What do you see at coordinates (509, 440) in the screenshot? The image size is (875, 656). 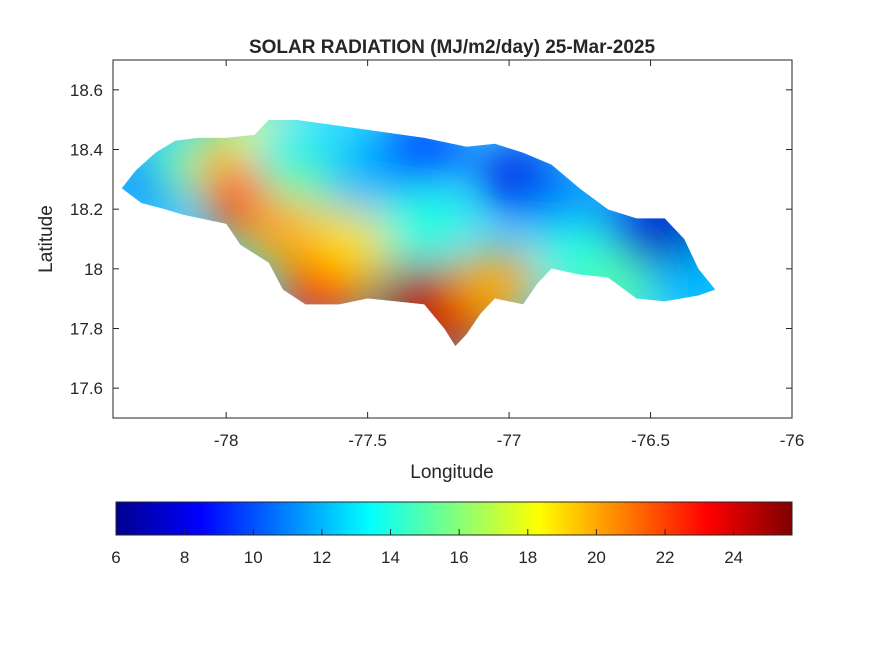 I see `x-tick-label: -77` at bounding box center [509, 440].